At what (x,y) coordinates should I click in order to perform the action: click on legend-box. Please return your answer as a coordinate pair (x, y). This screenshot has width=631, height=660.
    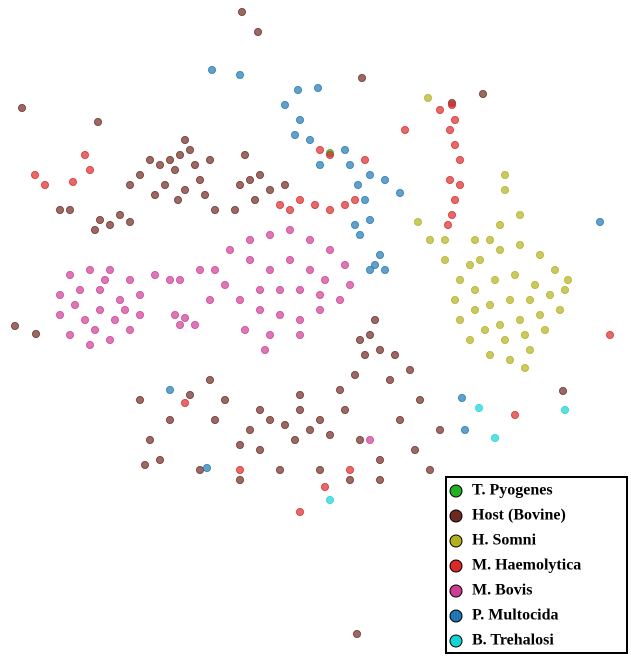
    Looking at the image, I should click on (536, 565).